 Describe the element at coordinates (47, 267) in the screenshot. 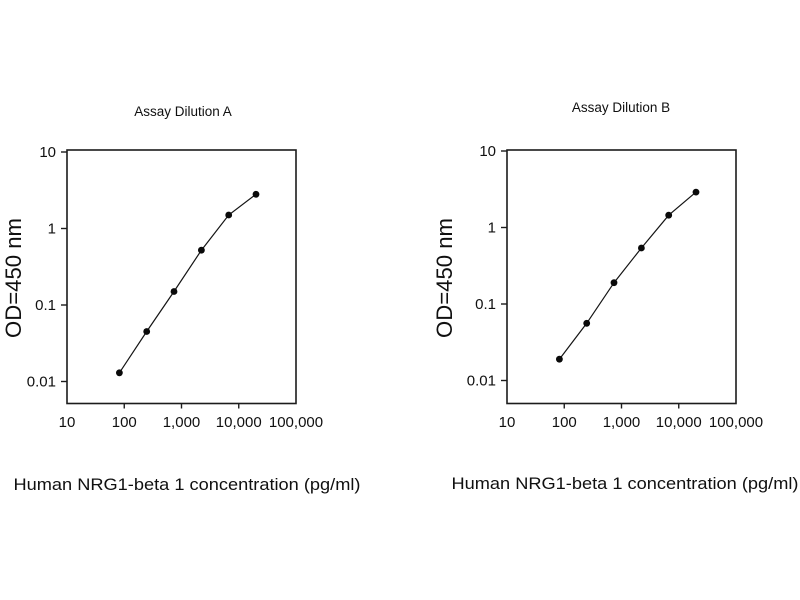

I see `chart-a-y-axis-ticks: 10 1 0.1 0.01` at that location.